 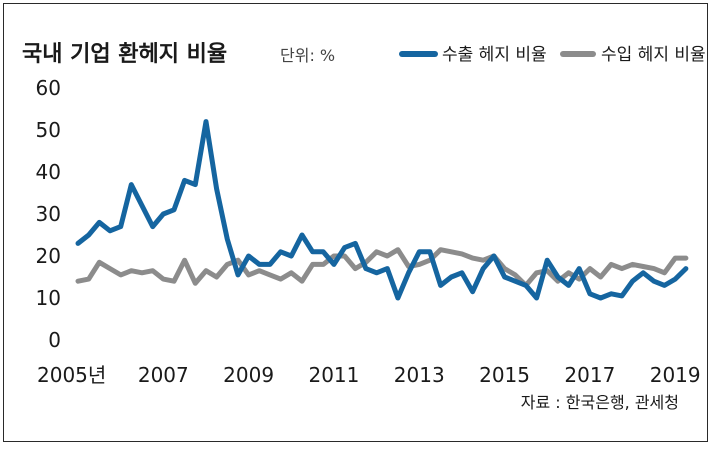 What do you see at coordinates (589, 375) in the screenshot?
I see `x-tick-label: 2017` at bounding box center [589, 375].